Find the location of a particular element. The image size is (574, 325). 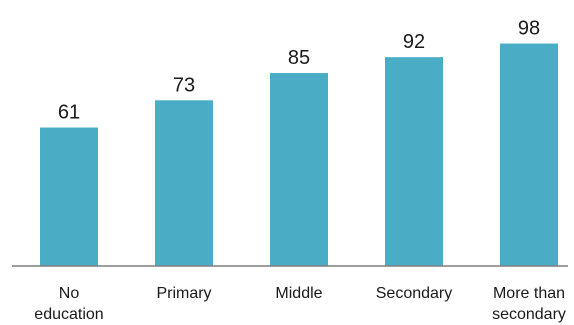

bar-value-label: 61 is located at coordinates (69, 113).